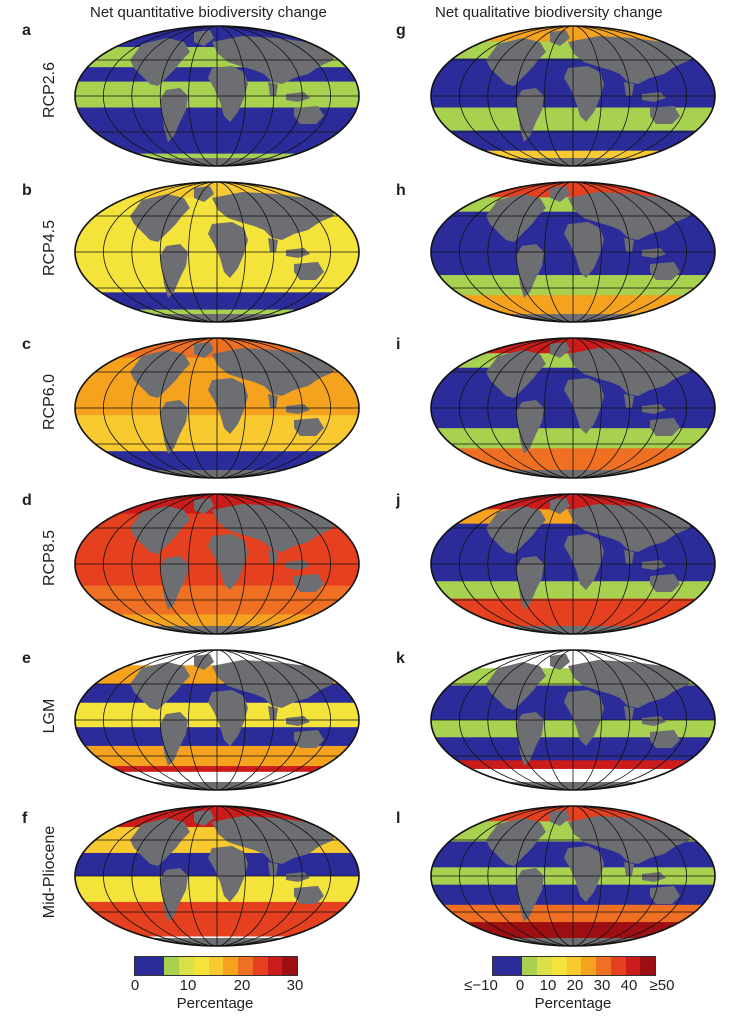 The width and height of the screenshot is (730, 1030). Describe the element at coordinates (481, 985) in the screenshot. I see `right-colorbar-tick-min: ≤−10` at that location.